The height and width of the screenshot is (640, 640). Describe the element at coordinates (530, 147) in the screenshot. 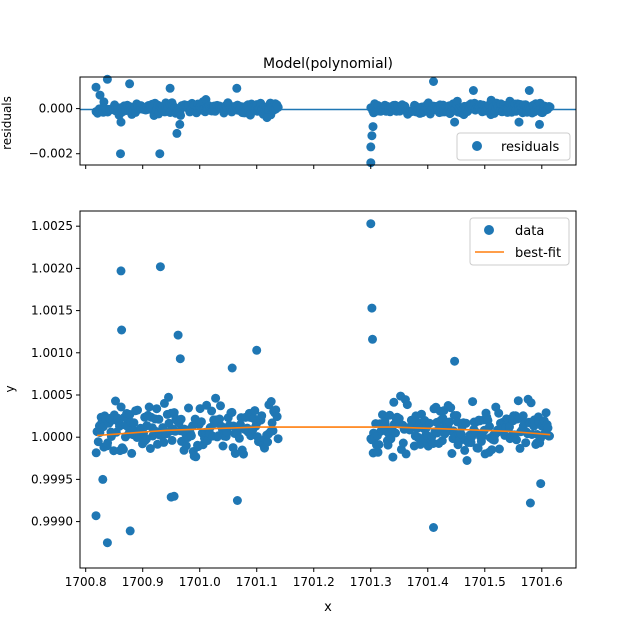

I see `legend-label-residuals: residuals` at that location.